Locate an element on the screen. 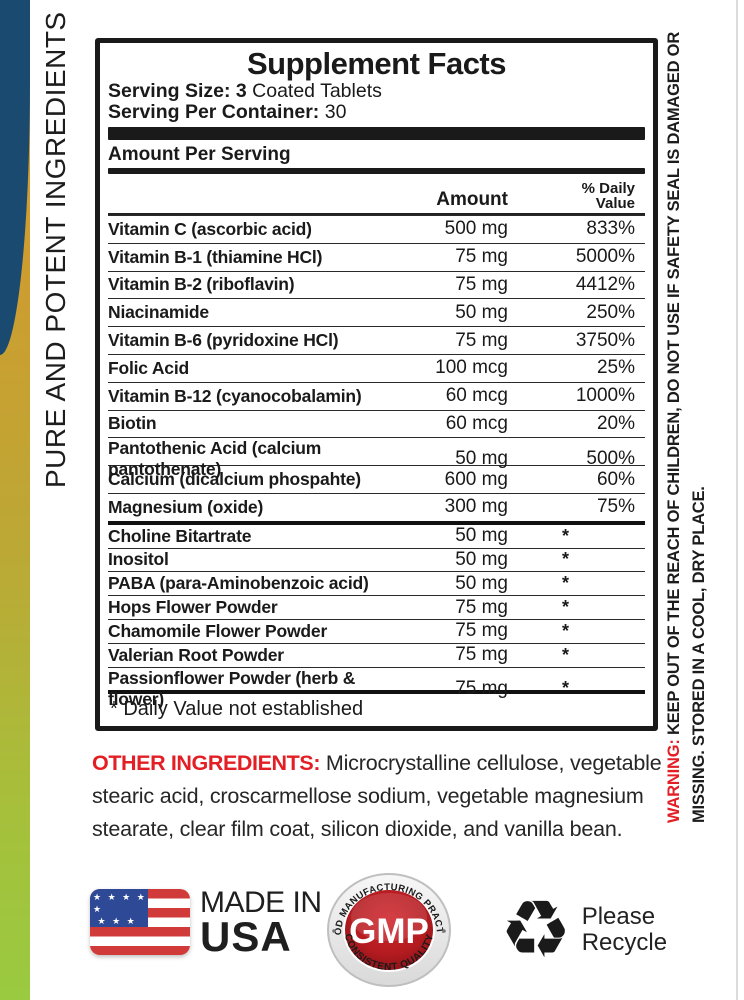 The height and width of the screenshot is (1000, 744). table-row: Niacinamide 50 mg 250% is located at coordinates (376, 312).